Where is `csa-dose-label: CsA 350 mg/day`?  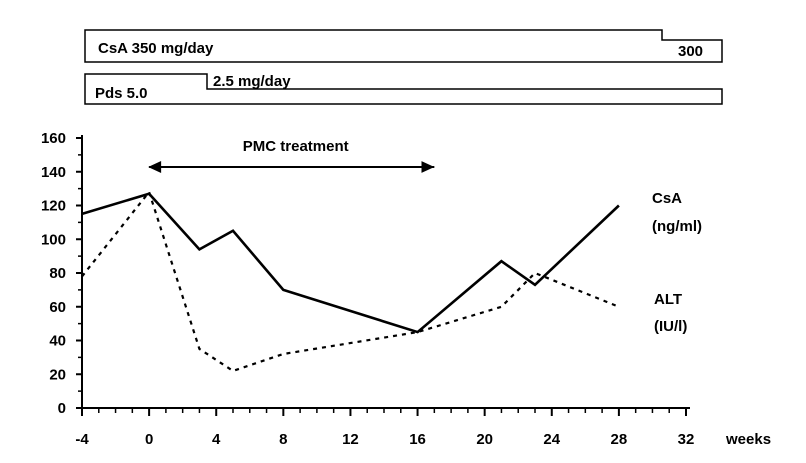 csa-dose-label: CsA 350 mg/day is located at coordinates (156, 48).